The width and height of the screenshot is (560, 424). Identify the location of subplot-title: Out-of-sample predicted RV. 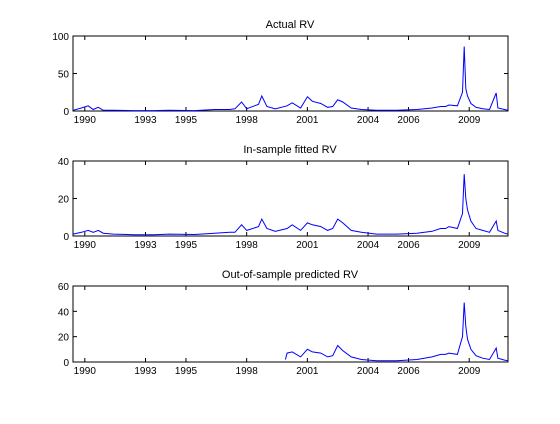
(290, 275).